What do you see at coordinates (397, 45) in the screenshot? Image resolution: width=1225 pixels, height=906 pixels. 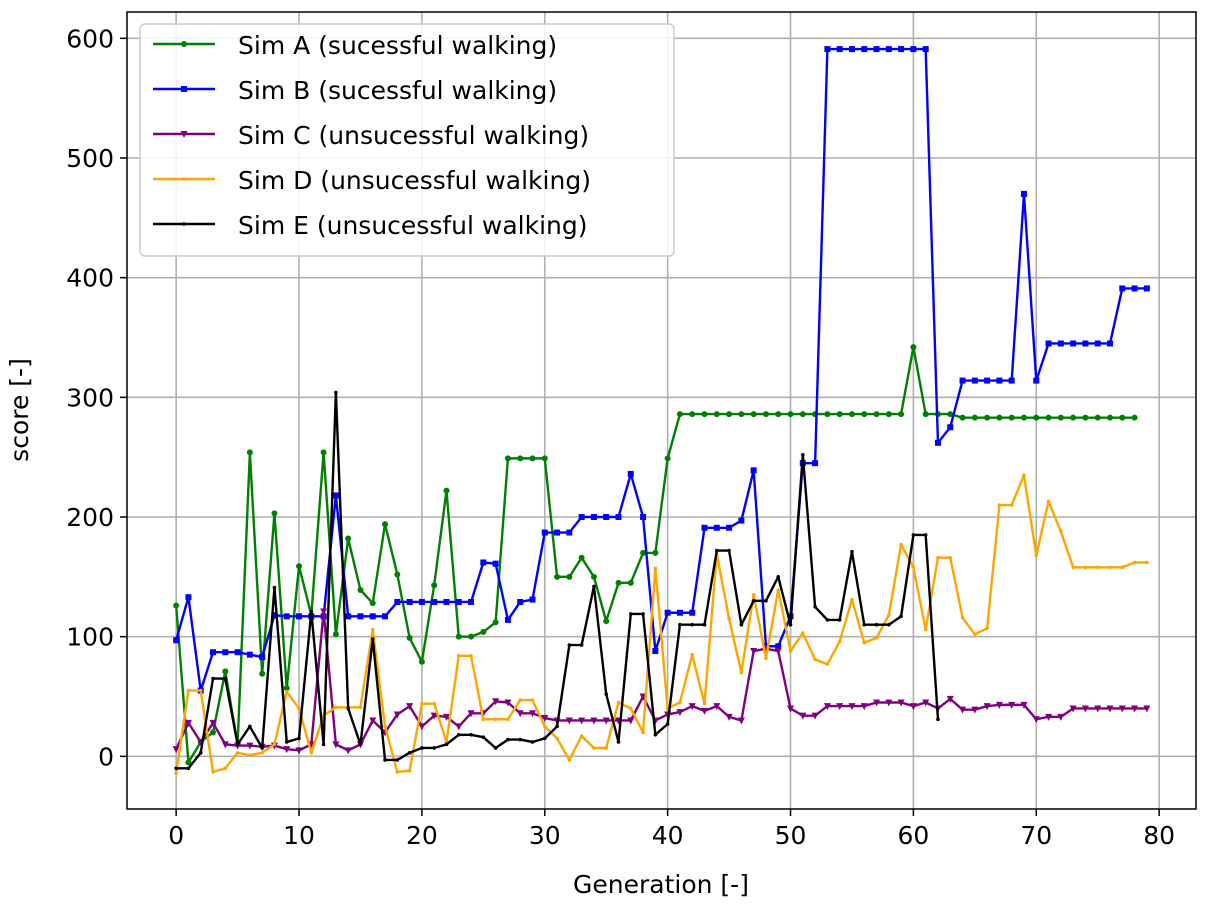 I see `legend-label: Sim A (sucessful walking)` at bounding box center [397, 45].